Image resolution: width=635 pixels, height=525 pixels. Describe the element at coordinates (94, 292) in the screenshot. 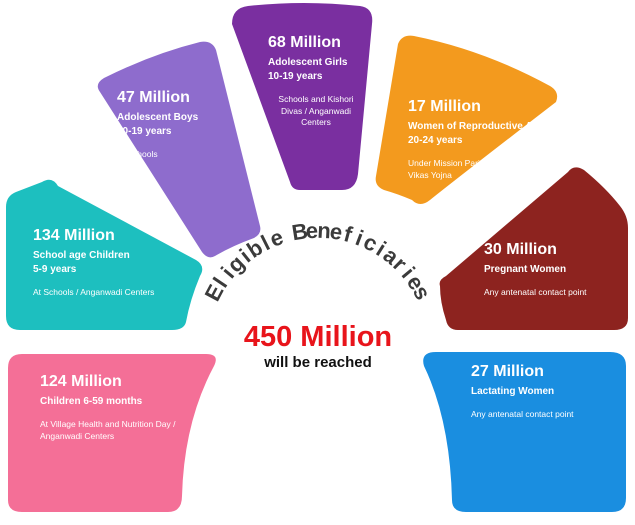

I see `segment-location: At Schools / Anganwadi Centers` at that location.